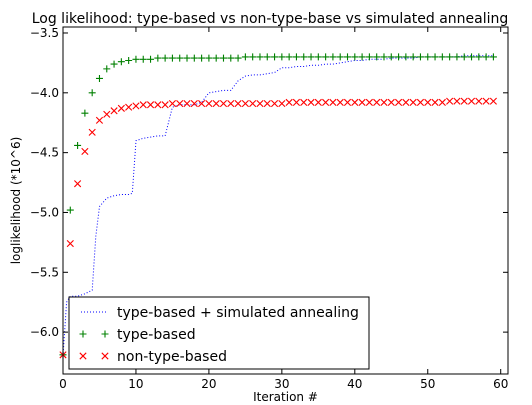 The height and width of the screenshot is (405, 532). Describe the element at coordinates (44, 332) in the screenshot. I see `y-tick-label: −6.0` at that location.